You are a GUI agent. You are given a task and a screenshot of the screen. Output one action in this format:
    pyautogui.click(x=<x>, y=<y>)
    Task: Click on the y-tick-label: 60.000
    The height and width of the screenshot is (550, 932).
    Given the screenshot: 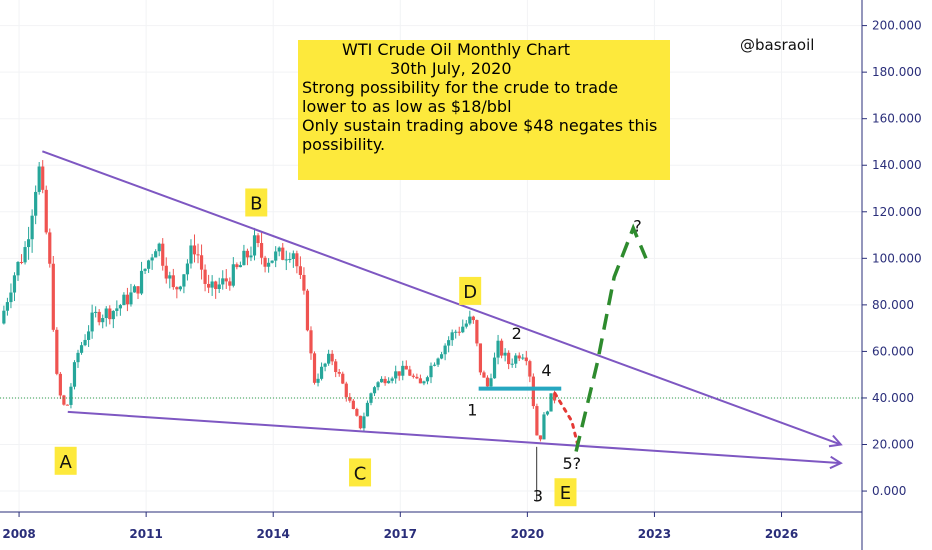 What is the action you would take?
    pyautogui.click(x=893, y=351)
    